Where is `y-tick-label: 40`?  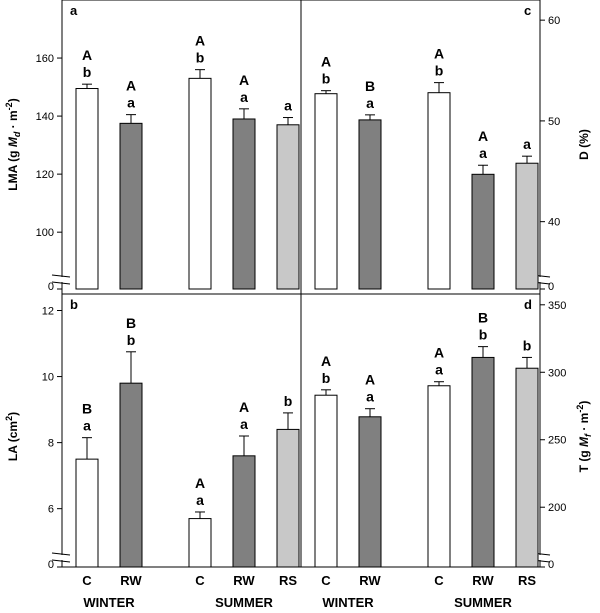
y-tick-label: 40 is located at coordinates (554, 223).